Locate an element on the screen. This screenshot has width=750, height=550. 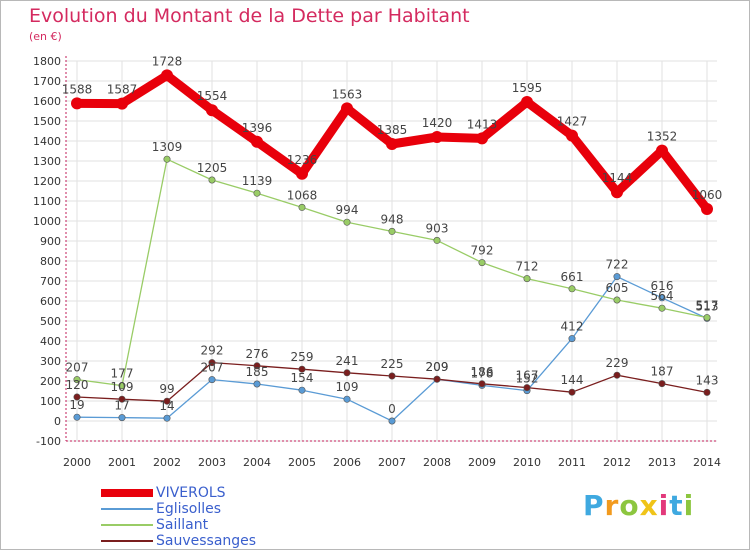
y-tick-label: 1700 is located at coordinates (47, 81).